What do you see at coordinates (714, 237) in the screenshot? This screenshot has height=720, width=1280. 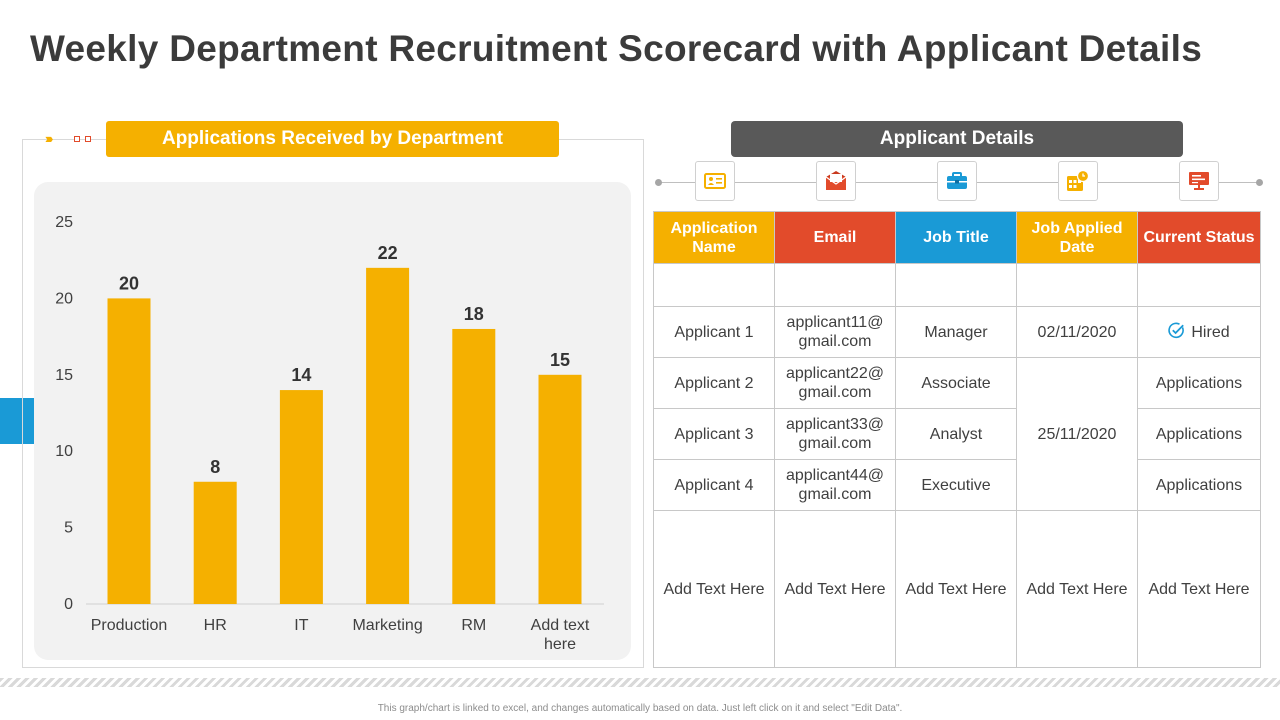 I see `header-application-name: Application Name` at bounding box center [714, 237].